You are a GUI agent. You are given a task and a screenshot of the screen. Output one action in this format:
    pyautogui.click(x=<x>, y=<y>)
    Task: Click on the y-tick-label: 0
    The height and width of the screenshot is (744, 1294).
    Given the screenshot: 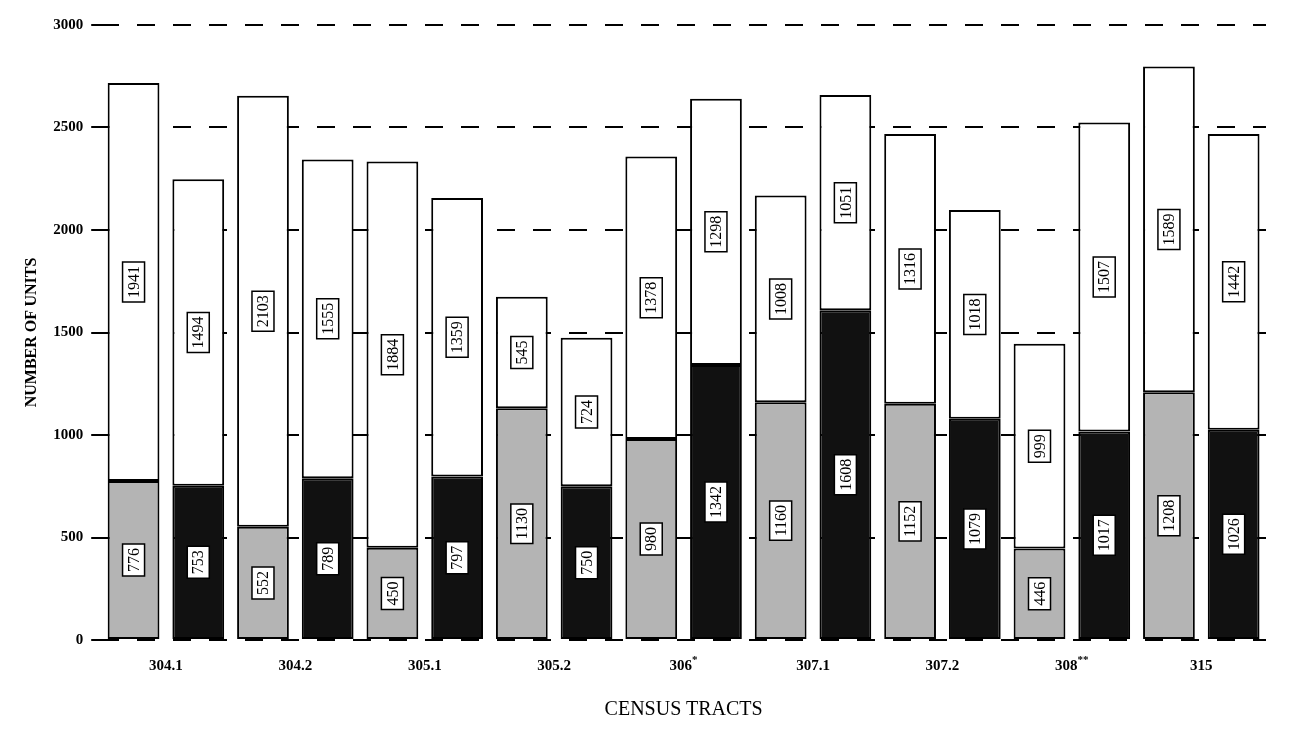 What is the action you would take?
    pyautogui.click(x=79, y=638)
    